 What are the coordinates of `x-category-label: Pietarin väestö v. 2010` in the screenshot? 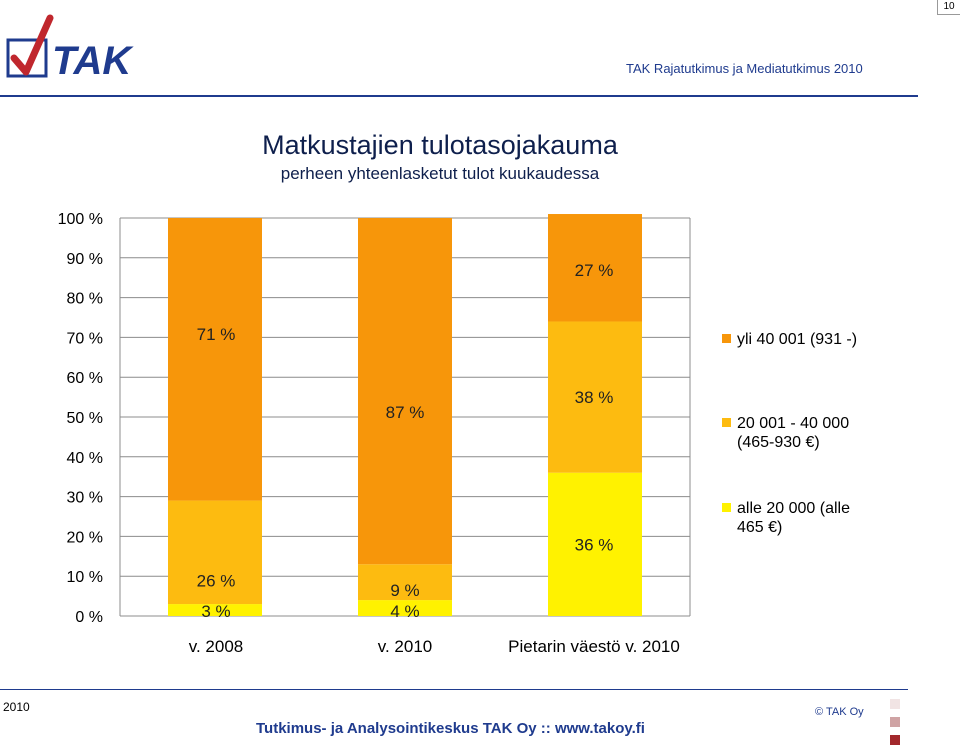 It's located at (594, 646).